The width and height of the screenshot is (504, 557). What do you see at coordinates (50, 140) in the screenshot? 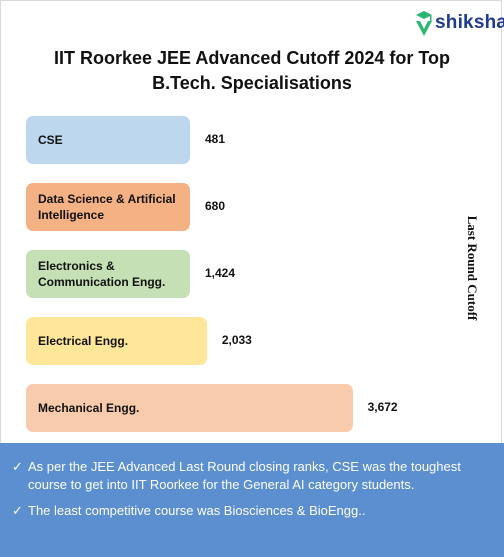
I see `bar-category-label: CSE` at bounding box center [50, 140].